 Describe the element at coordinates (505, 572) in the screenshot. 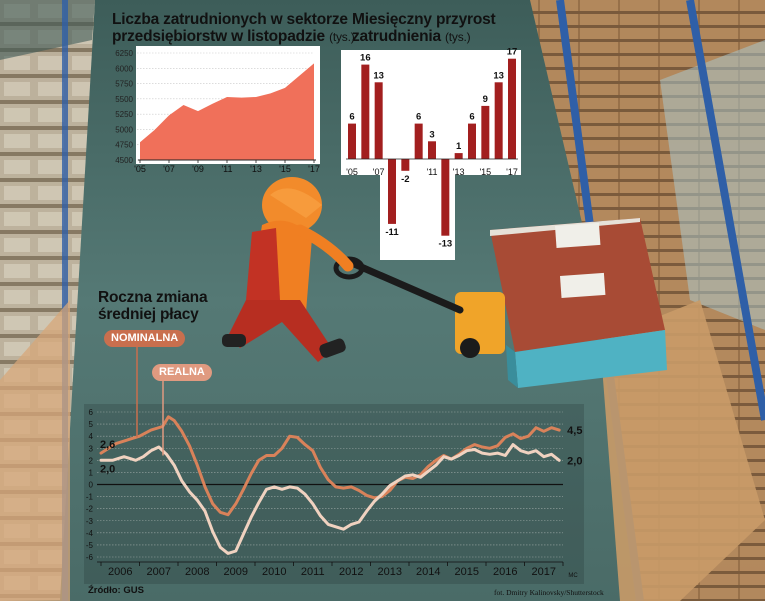

I see `wages-xtick-label: 2016` at that location.